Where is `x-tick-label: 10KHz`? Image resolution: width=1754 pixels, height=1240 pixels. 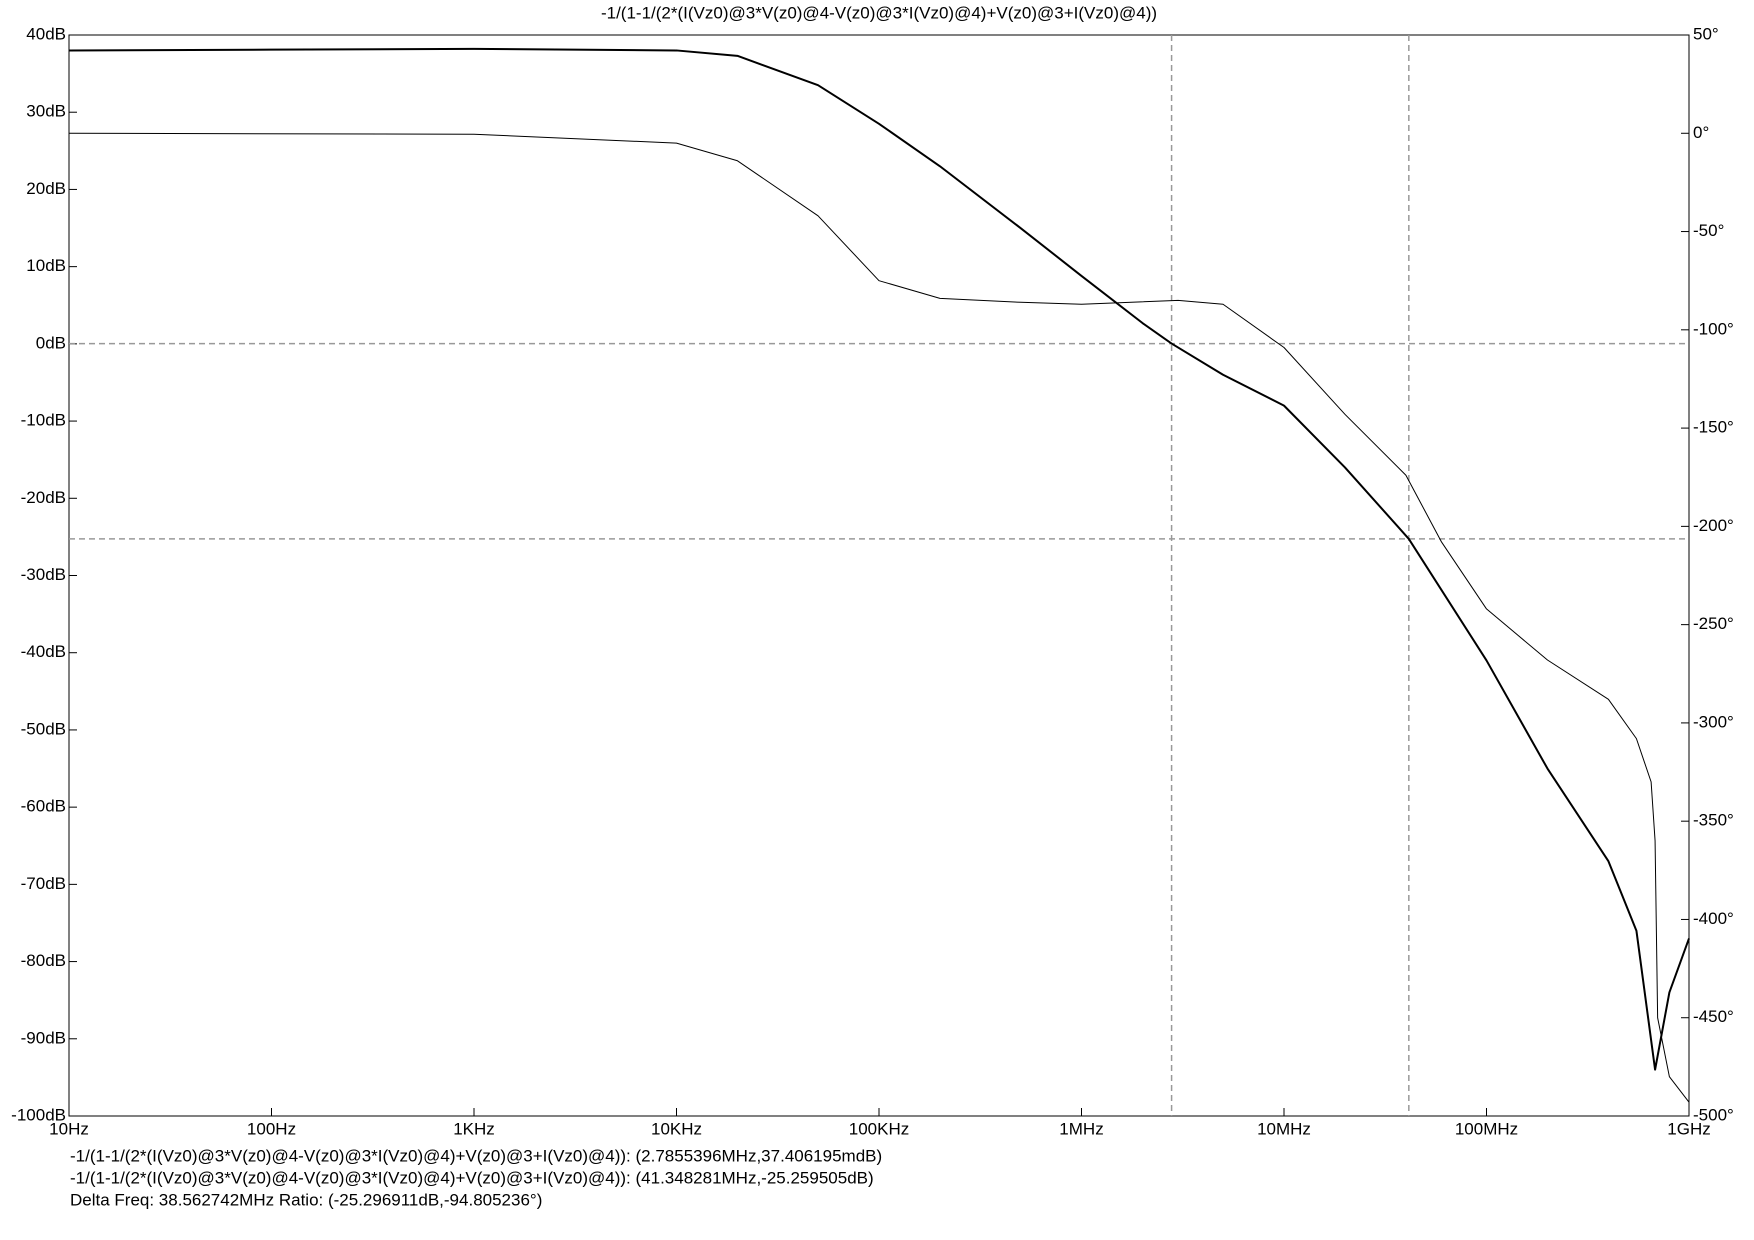
x-tick-label: 10KHz is located at coordinates (676, 1128).